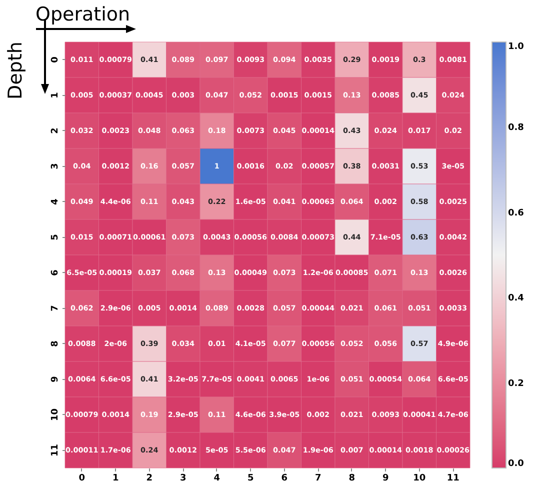 This screenshot has height=485, width=545. I want to click on y-tick-label: 10, so click(55, 415).